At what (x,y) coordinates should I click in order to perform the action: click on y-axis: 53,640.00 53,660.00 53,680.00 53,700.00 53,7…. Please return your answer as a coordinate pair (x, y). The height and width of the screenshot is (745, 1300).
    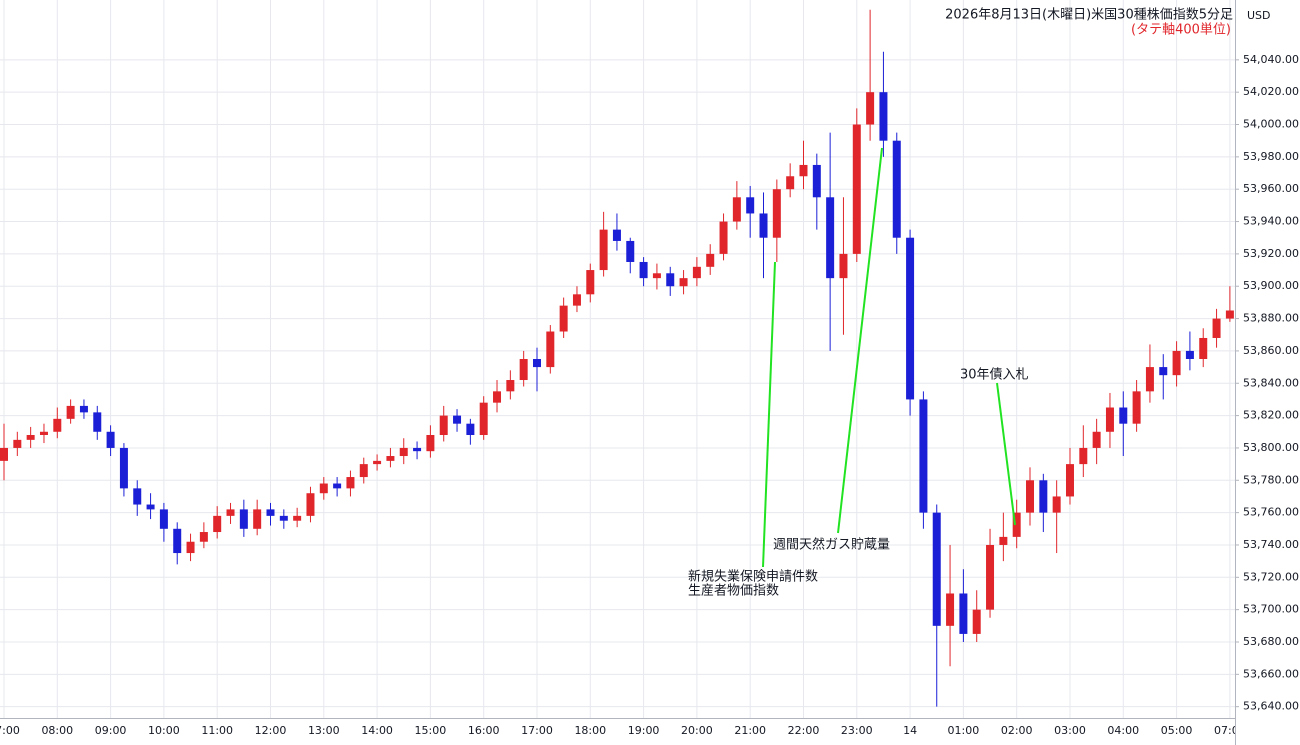
    Looking at the image, I should click on (1267, 383).